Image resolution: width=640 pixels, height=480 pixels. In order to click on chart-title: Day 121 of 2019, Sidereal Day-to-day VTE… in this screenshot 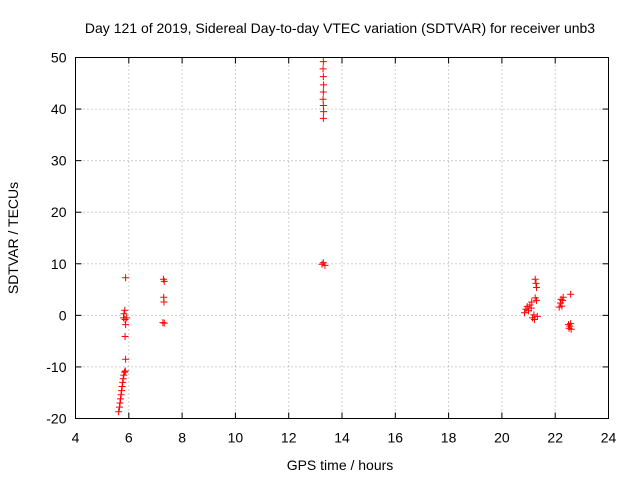, I will do `click(340, 28)`.